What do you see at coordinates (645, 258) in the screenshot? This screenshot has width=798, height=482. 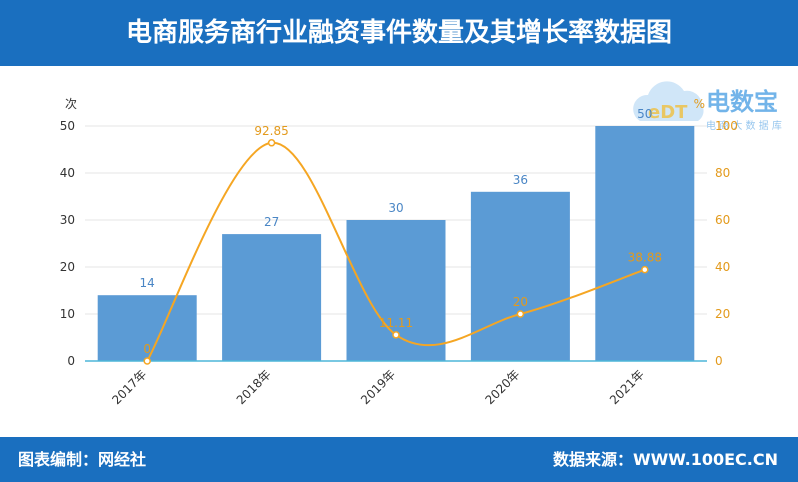 I see `growth-rate-label: 38.88` at bounding box center [645, 258].